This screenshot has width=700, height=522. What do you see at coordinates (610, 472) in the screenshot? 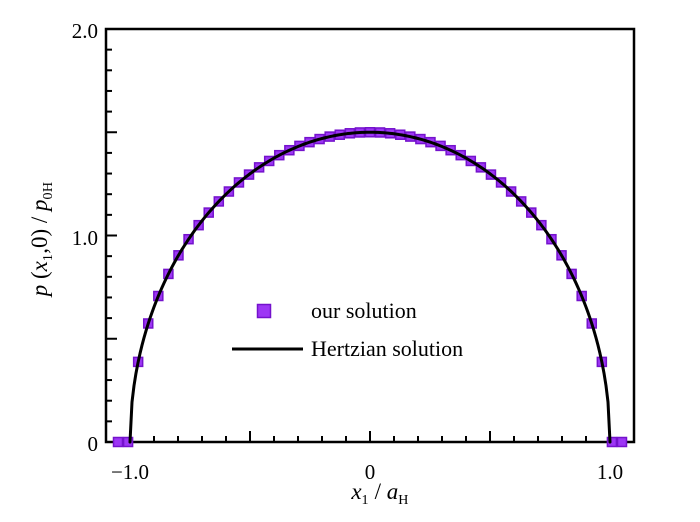
I see `x-tick-label: 1.0` at bounding box center [610, 472].